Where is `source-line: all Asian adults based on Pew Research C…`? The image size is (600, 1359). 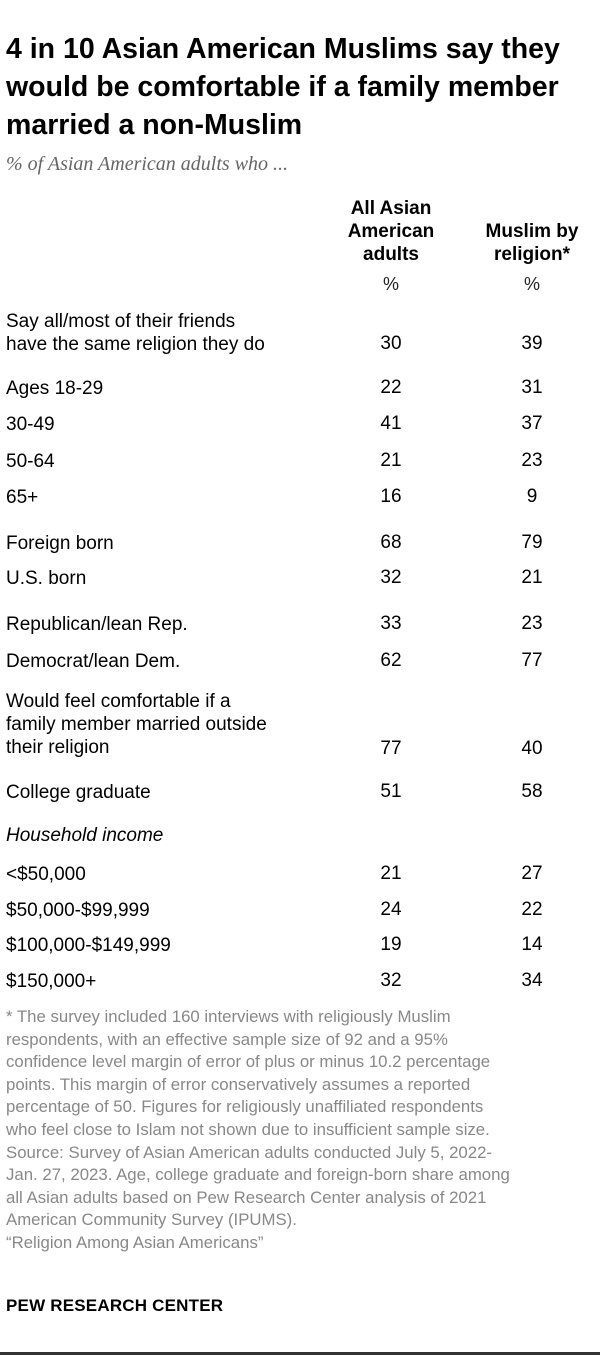
source-line: all Asian adults based on Pew Research C… is located at coordinates (246, 1197).